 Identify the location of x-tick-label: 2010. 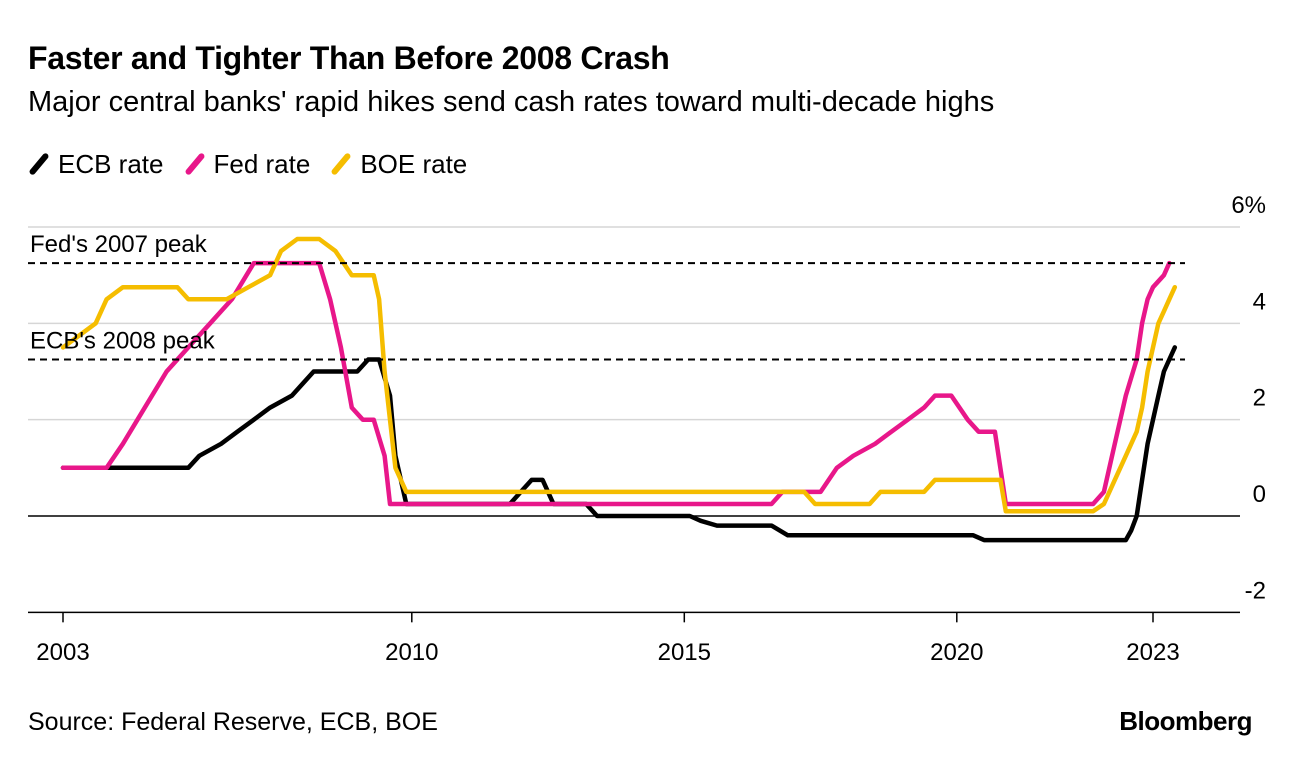
(411, 652).